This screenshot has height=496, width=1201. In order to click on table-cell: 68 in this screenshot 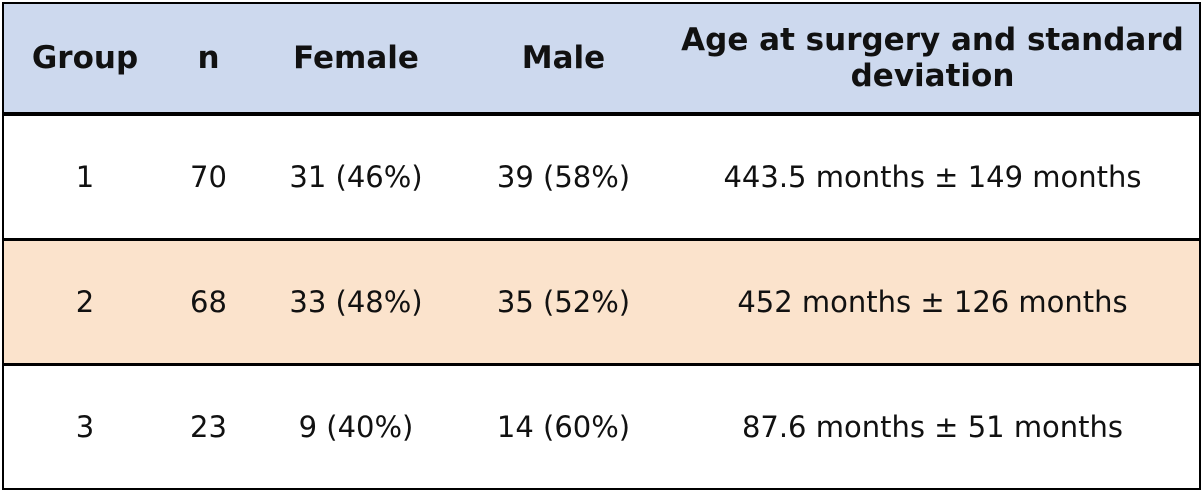, I will do `click(208, 301)`.